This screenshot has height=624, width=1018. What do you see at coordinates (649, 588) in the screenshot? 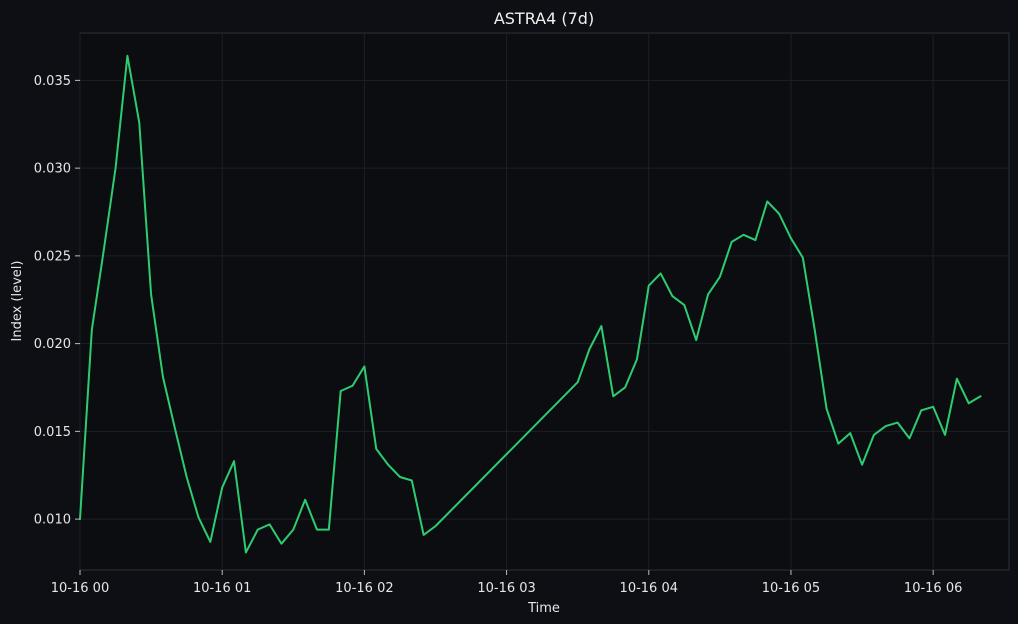
I see `x-tick-label: 10-16 04` at bounding box center [649, 588].